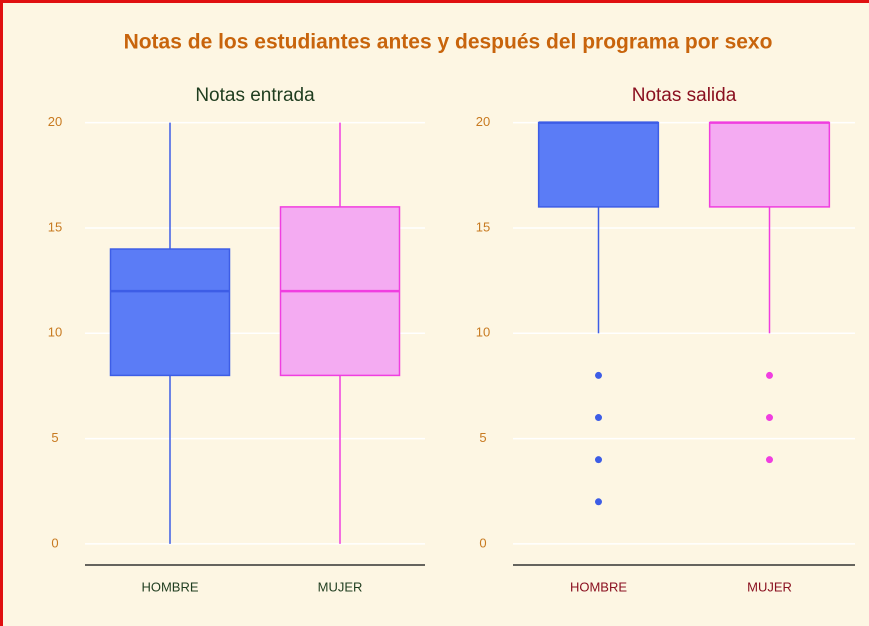 The width and height of the screenshot is (869, 626). Describe the element at coordinates (684, 95) in the screenshot. I see `panel-title: Notas salida` at that location.